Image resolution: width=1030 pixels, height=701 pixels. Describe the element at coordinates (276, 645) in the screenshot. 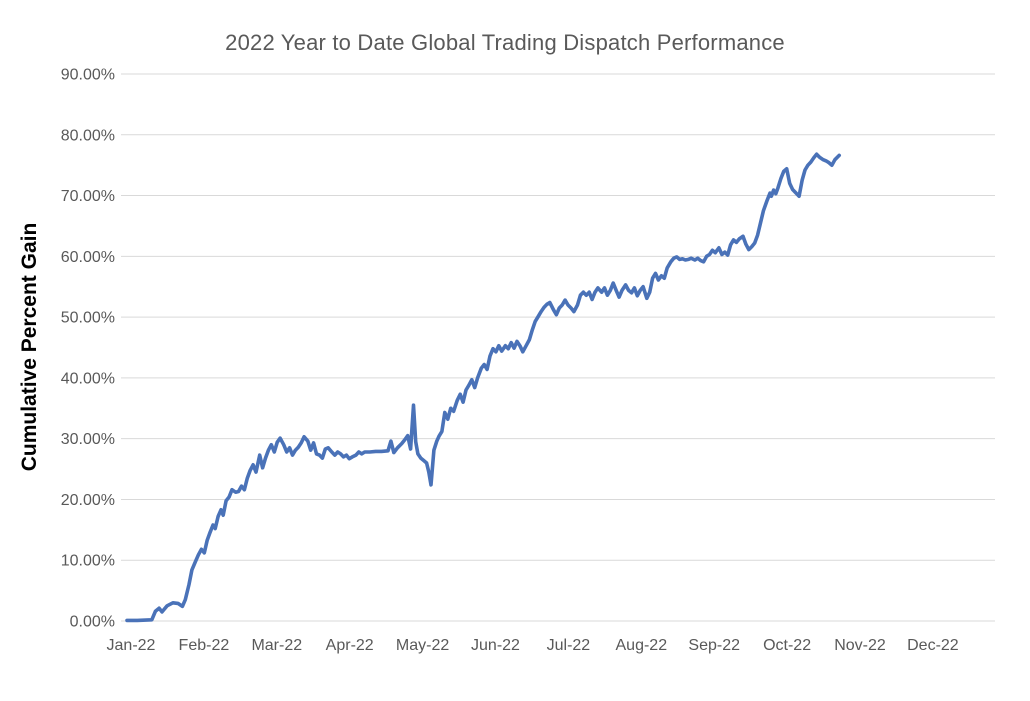

I see `x-tick-label: Mar-22` at that location.